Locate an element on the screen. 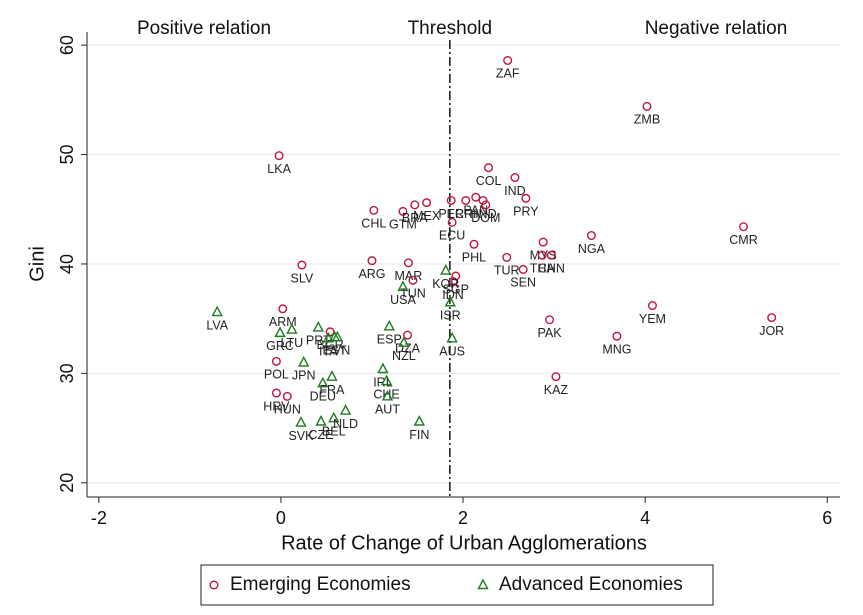 Image resolution: width=863 pixels, height=615 pixels. point-label: FIN is located at coordinates (419, 435).